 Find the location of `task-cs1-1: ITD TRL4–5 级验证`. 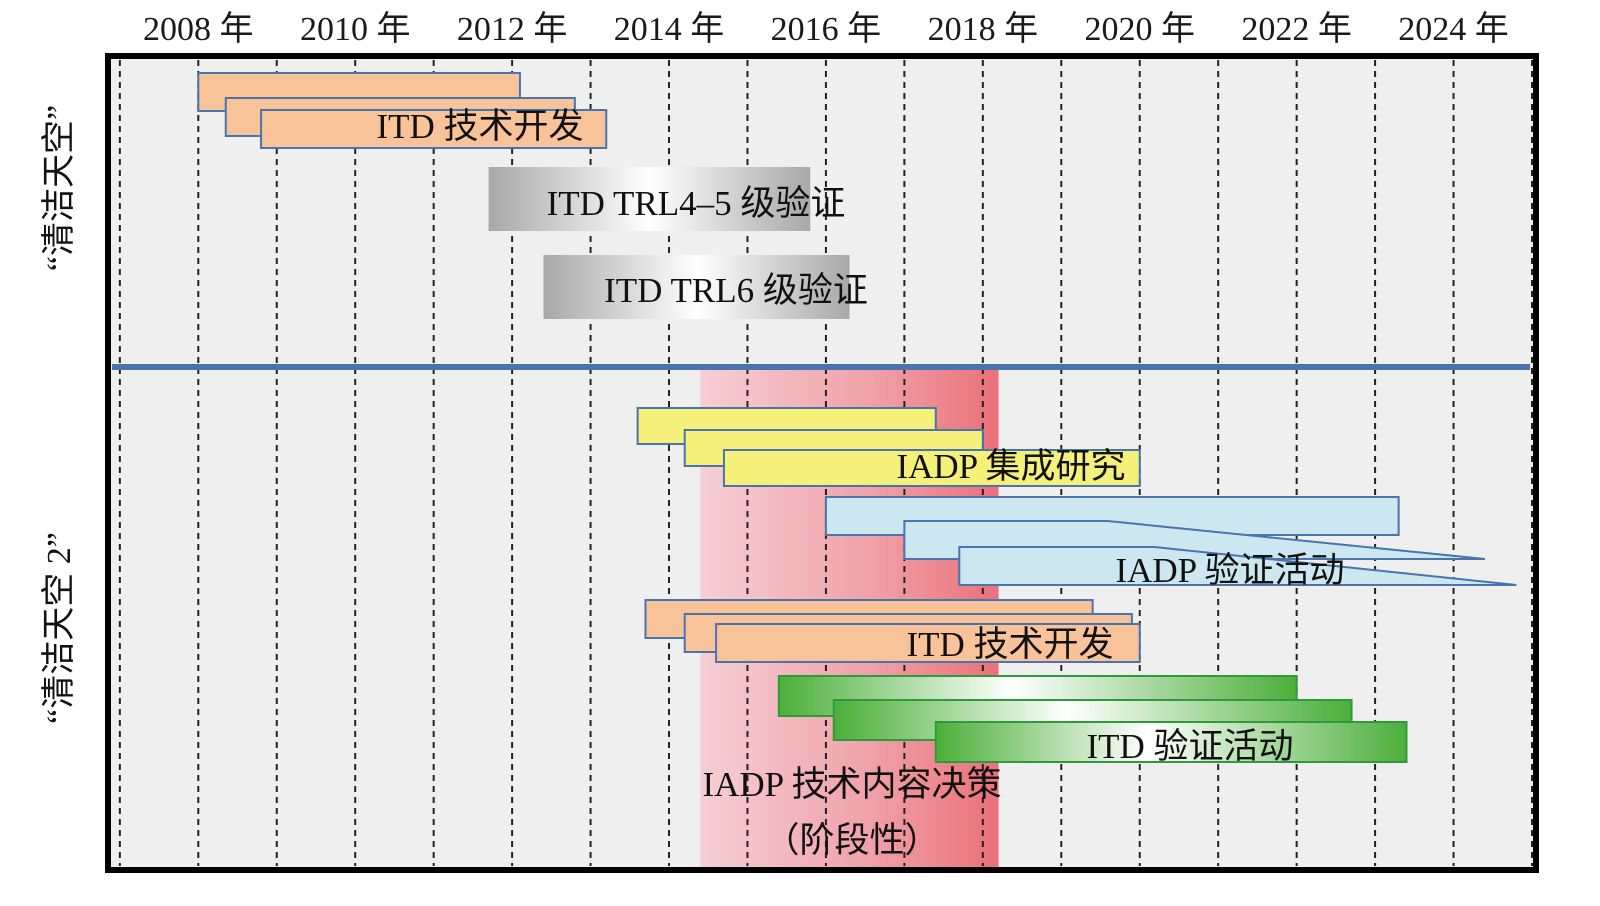

task-cs1-1: ITD TRL4–5 级验证 is located at coordinates (667, 199).